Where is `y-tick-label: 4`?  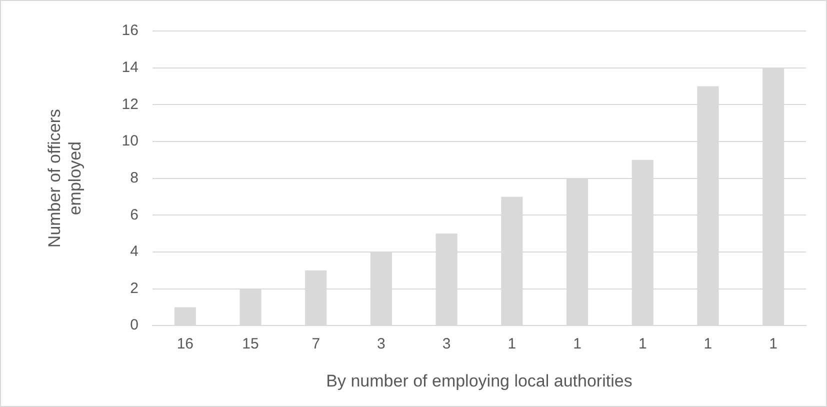
y-tick-label: 4 is located at coordinates (134, 251).